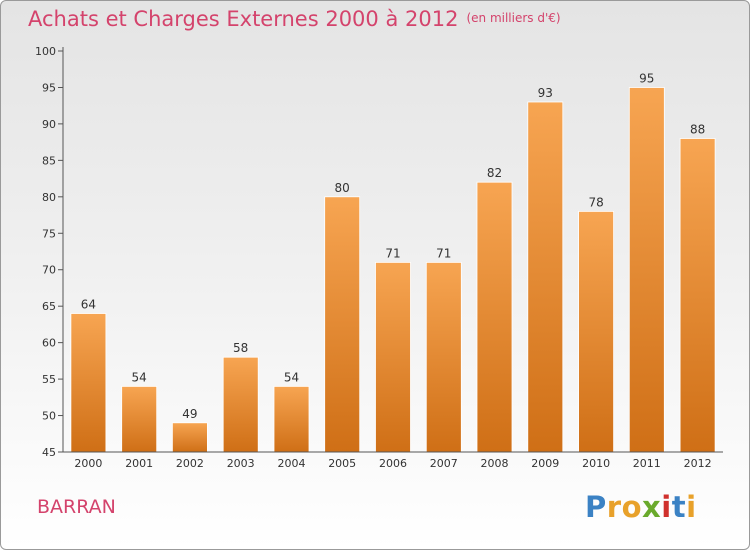  I want to click on logo-letter: r, so click(614, 507).